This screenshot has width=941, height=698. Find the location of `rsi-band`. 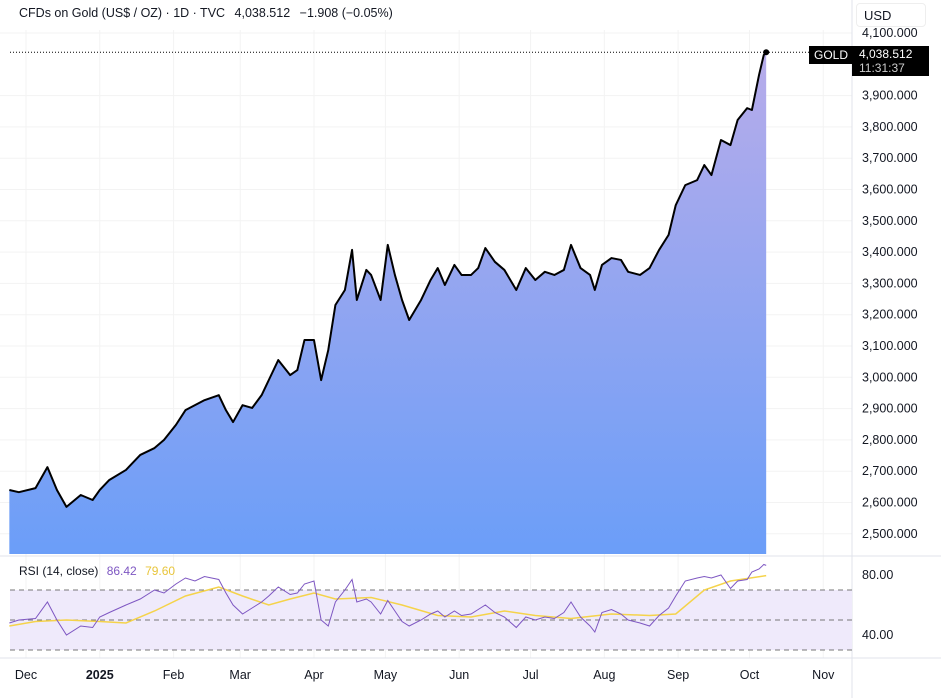

rsi-band is located at coordinates (431, 620).